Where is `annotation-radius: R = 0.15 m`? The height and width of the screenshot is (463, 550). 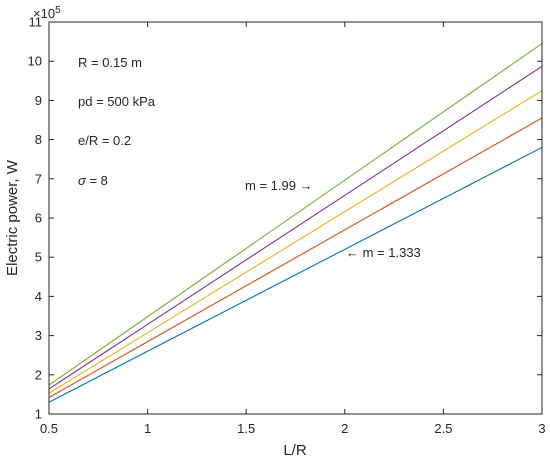
annotation-radius: R = 0.15 m is located at coordinates (110, 62).